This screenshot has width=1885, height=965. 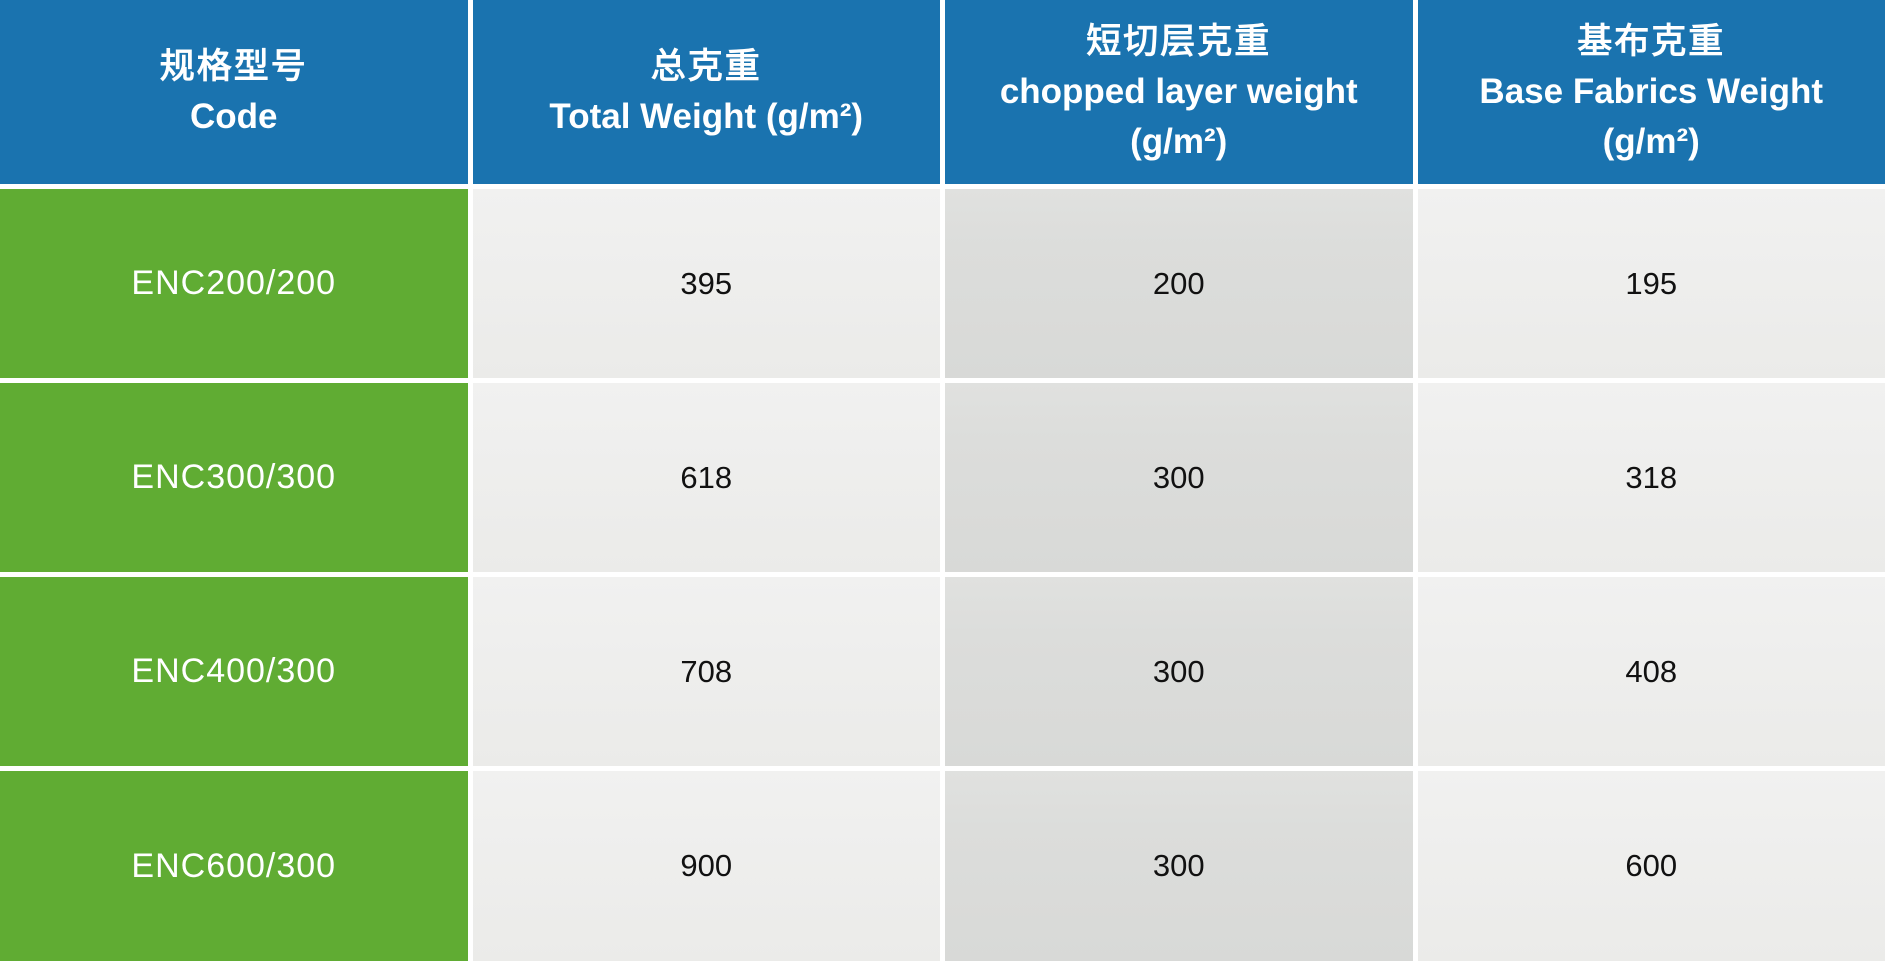 What do you see at coordinates (706, 92) in the screenshot?
I see `header-cell-total-weight: 总克重 Total Weight (g/m²)` at bounding box center [706, 92].